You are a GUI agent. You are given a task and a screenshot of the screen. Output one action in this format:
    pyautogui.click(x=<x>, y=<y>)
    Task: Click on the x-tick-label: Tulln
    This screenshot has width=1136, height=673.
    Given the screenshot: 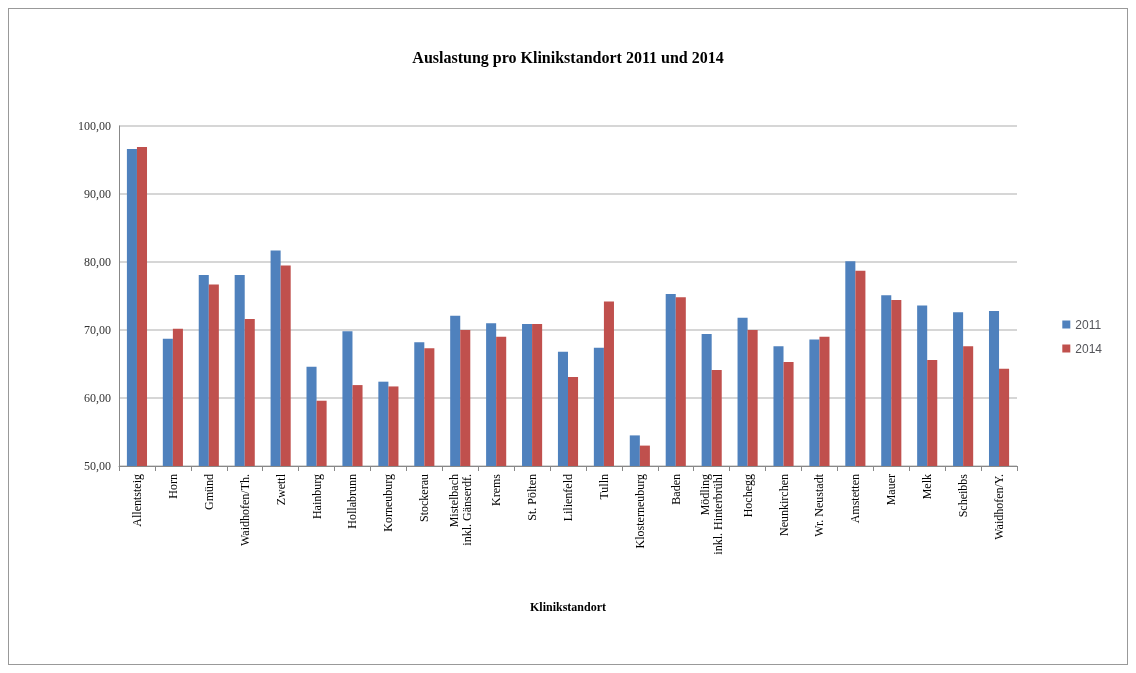 What is the action you would take?
    pyautogui.click(x=603, y=487)
    